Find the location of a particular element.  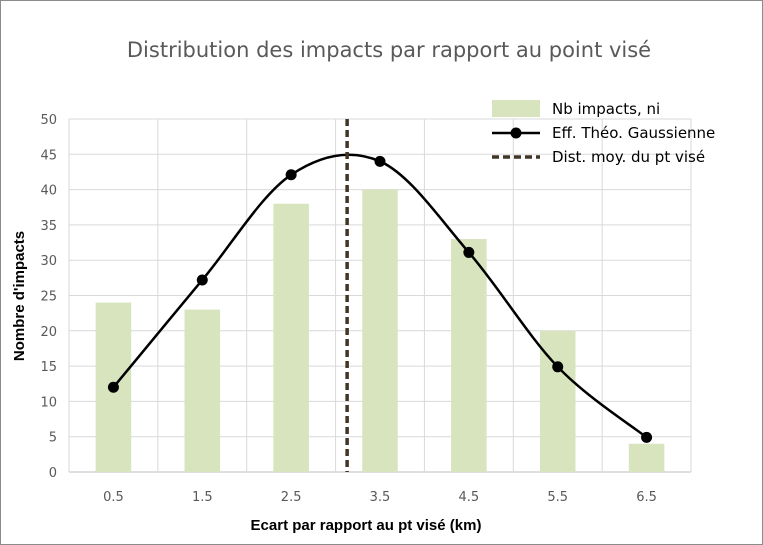

x-tick-label: 3.5 is located at coordinates (380, 497).